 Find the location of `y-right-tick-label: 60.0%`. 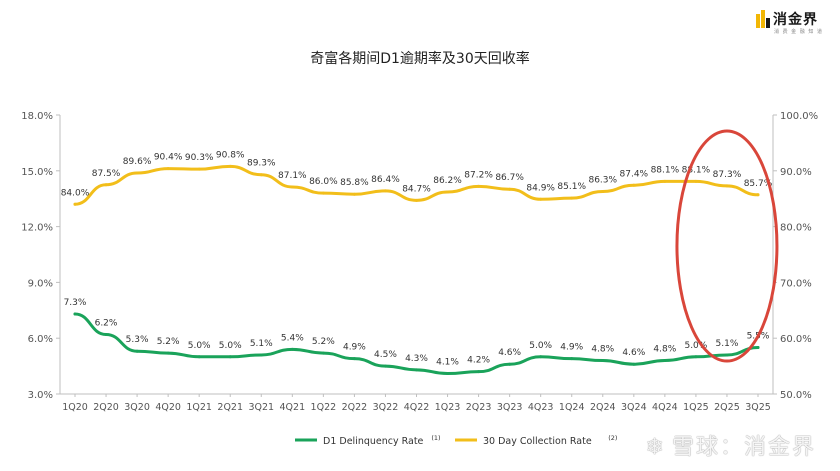

y-right-tick-label: 60.0% is located at coordinates (796, 339).